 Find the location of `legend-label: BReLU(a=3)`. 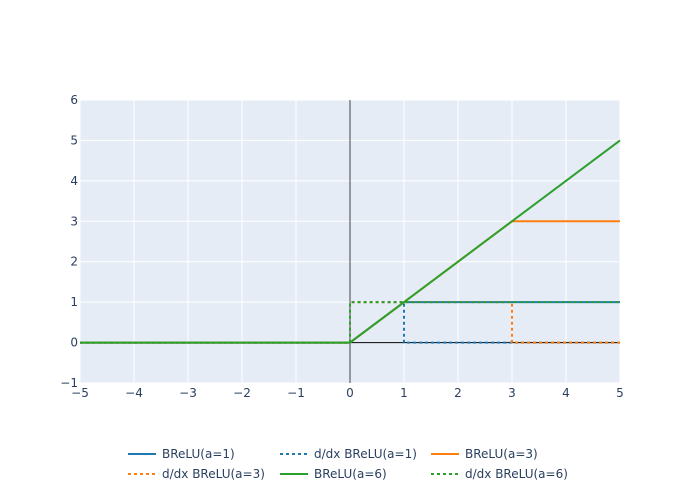

legend-label: BReLU(a=3) is located at coordinates (501, 454).